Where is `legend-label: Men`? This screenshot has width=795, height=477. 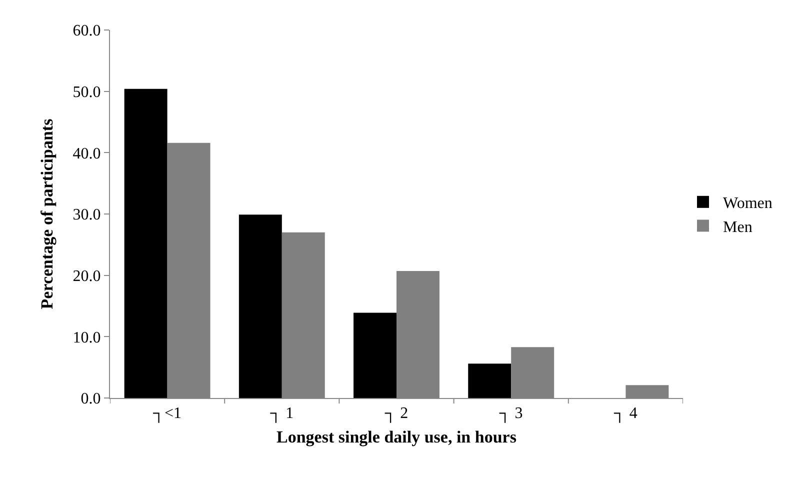
legend-label: Men is located at coordinates (737, 227).